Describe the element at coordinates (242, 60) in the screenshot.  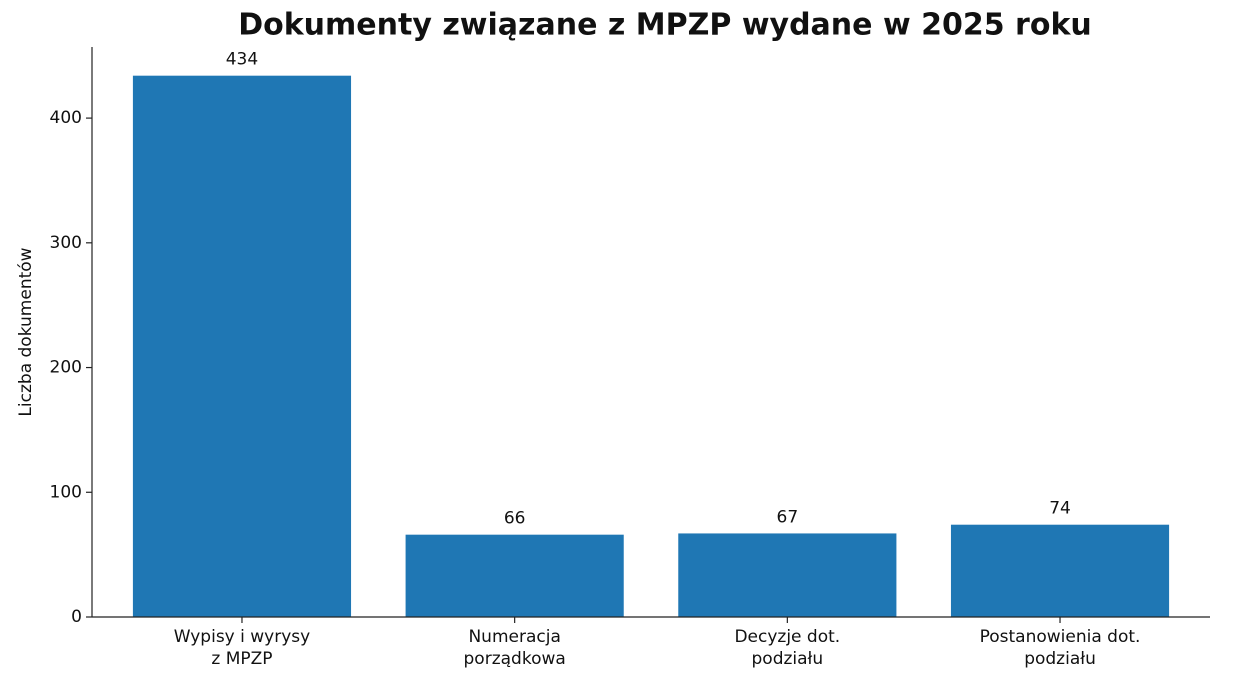
I see `value-label: 434` at that location.